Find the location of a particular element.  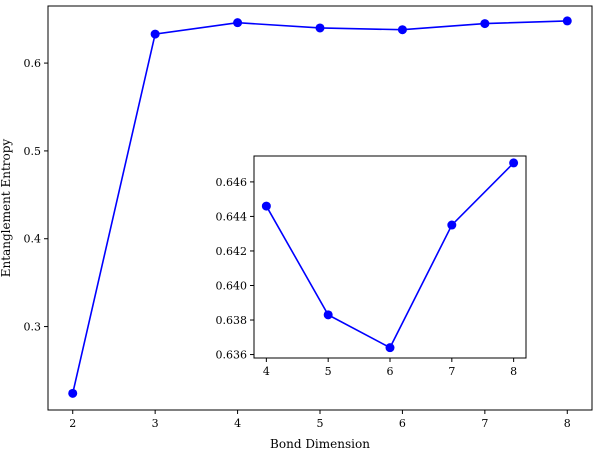

x-axis-title: Bond Dimension is located at coordinates (320, 443).